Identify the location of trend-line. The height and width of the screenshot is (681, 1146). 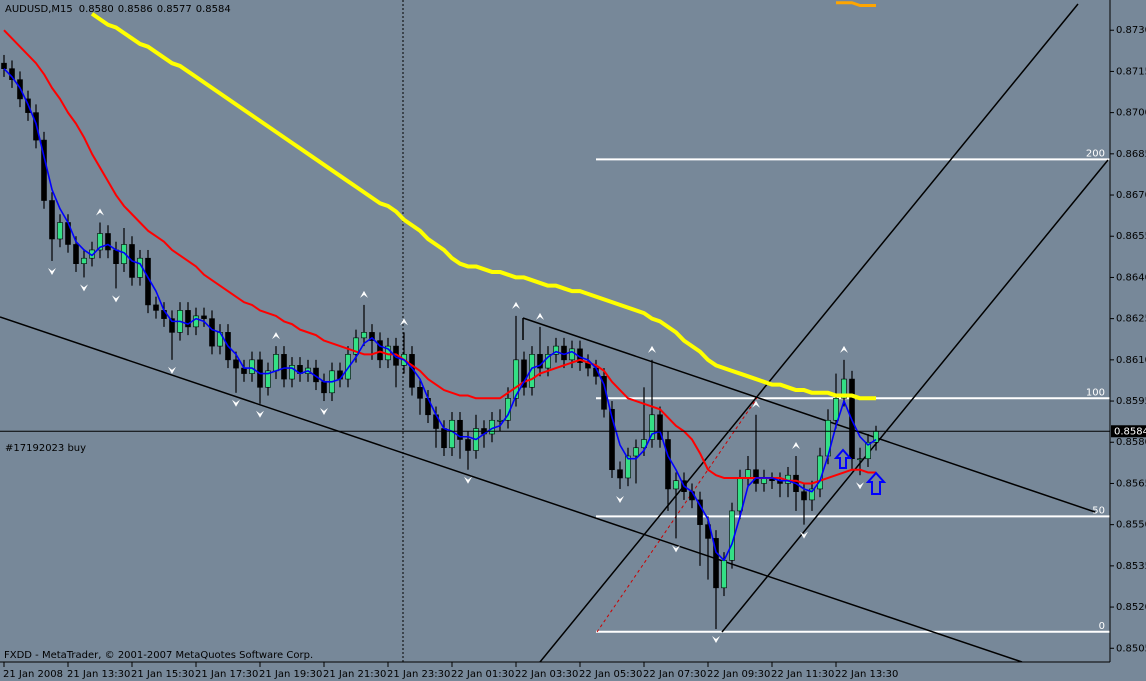
(809, 415).